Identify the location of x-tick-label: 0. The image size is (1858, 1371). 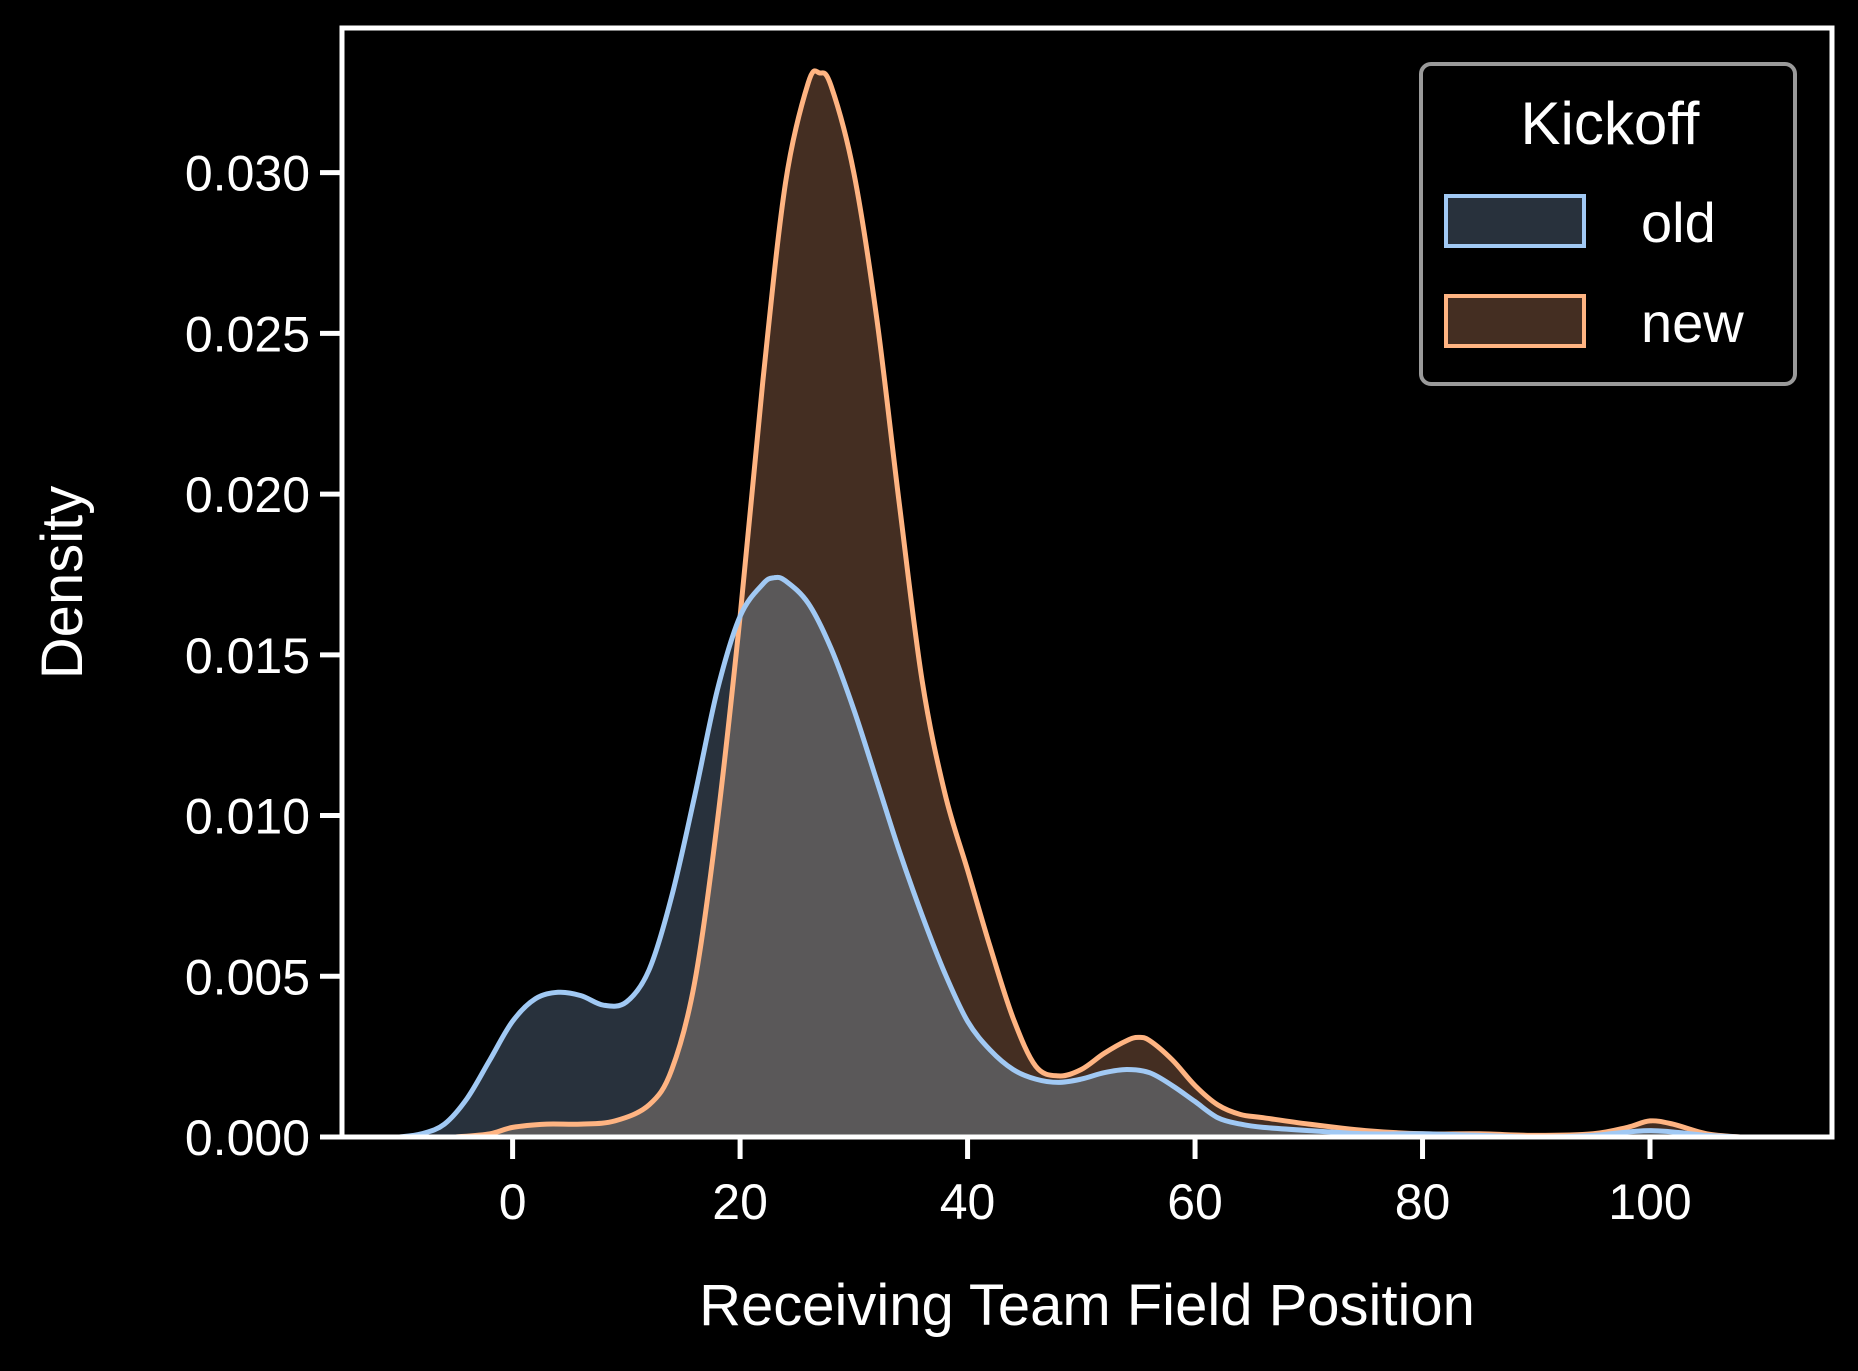
(513, 1202).